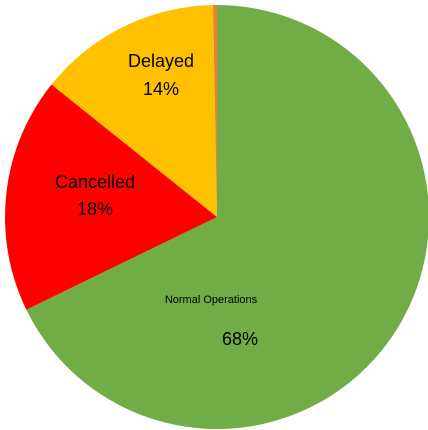  Describe the element at coordinates (161, 61) in the screenshot. I see `slice-label: Delayed` at that location.